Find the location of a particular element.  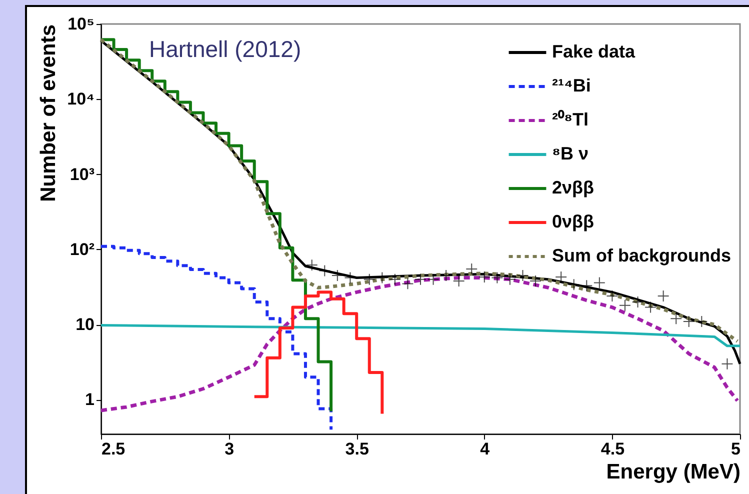

y-tick-label: 10³ is located at coordinates (82, 174).